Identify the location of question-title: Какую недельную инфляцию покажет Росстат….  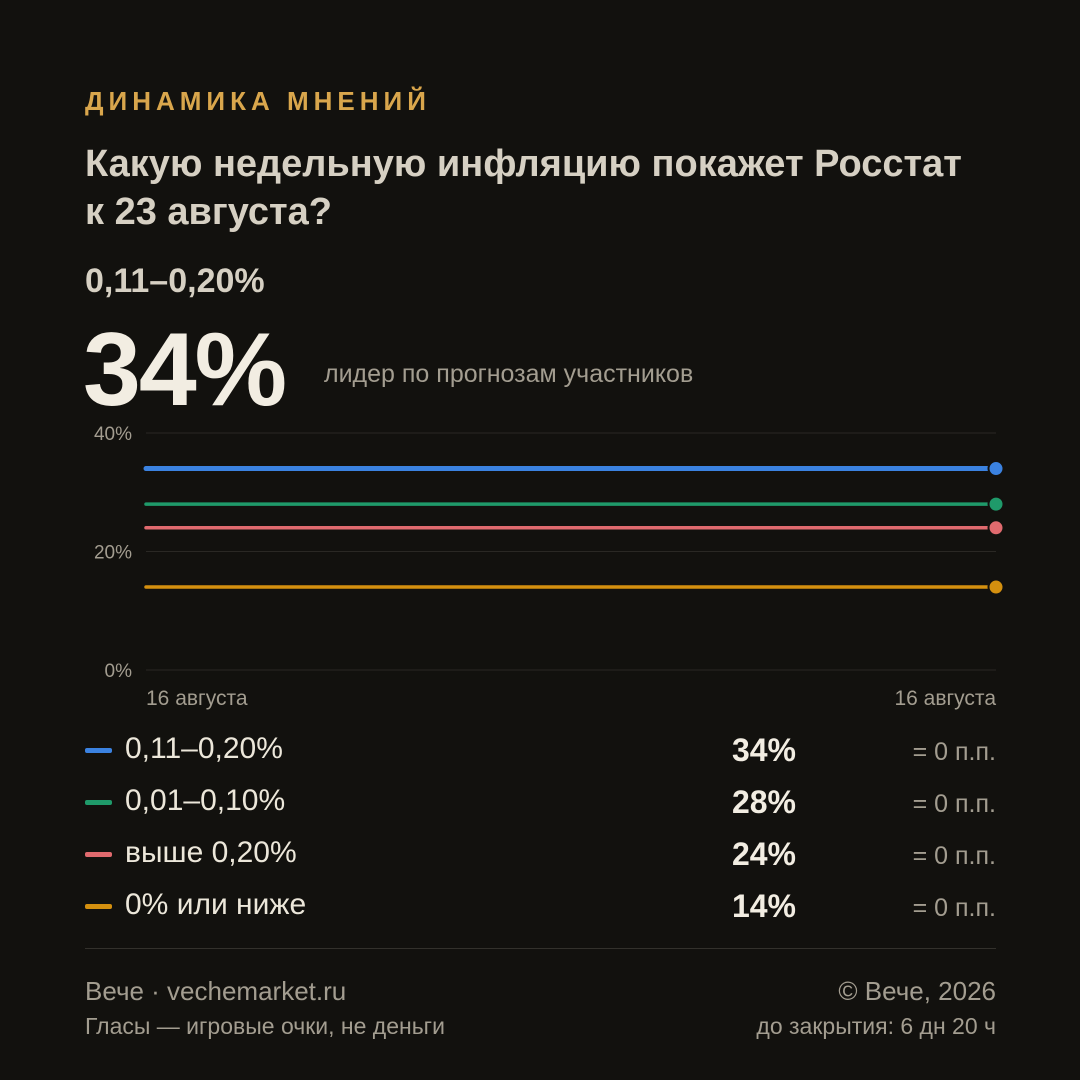
(523, 188).